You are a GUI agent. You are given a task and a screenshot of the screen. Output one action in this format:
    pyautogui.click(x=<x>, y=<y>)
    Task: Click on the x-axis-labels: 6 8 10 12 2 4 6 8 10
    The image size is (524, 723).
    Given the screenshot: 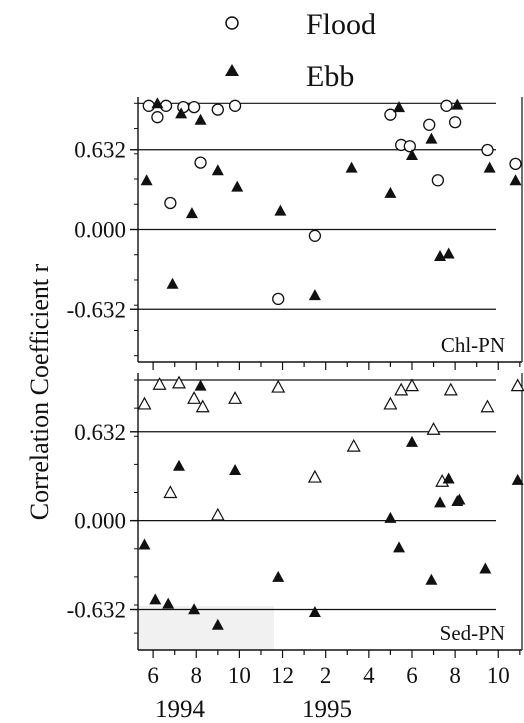 What is the action you would take?
    pyautogui.click(x=328, y=675)
    